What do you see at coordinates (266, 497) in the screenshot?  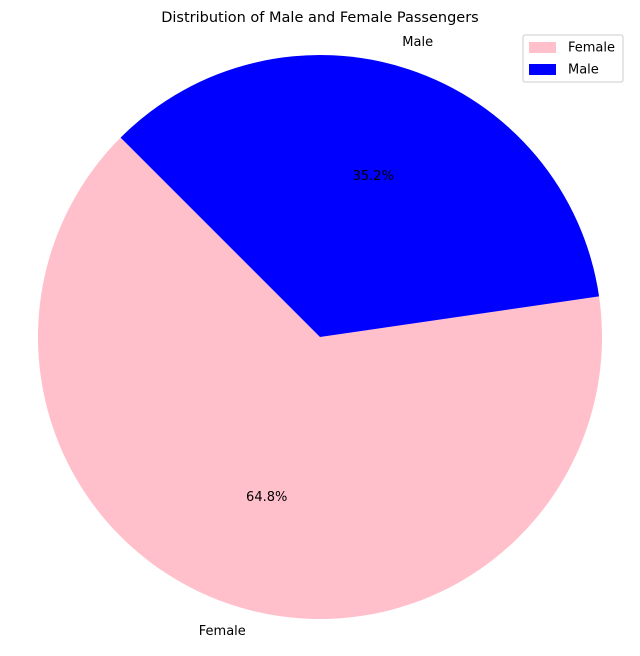 I see `pct-label-female: 64.8%` at bounding box center [266, 497].